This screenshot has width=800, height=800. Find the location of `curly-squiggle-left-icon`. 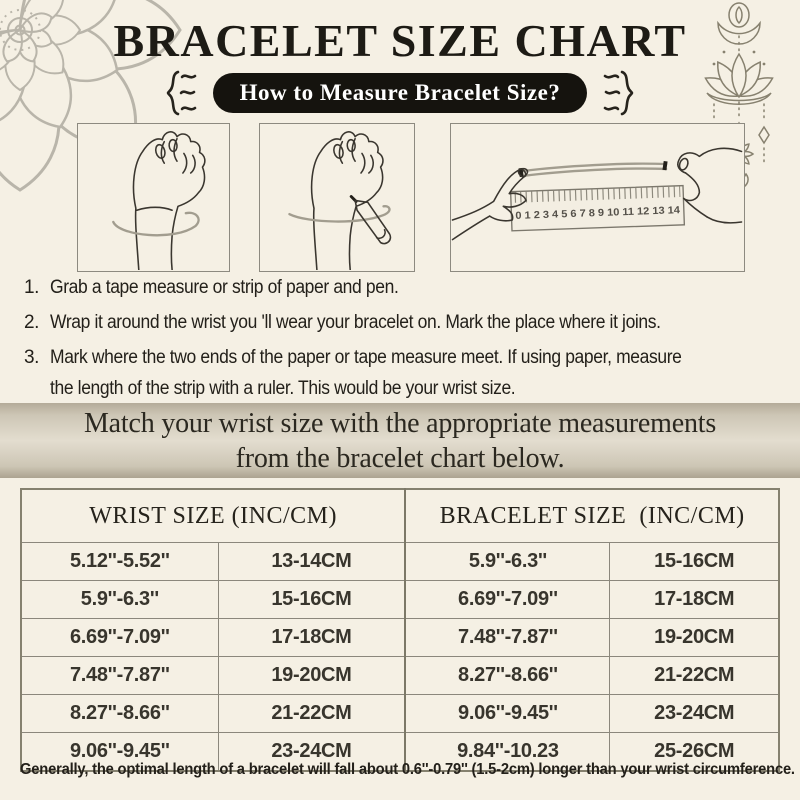

curly-squiggle-left-icon is located at coordinates (181, 93).